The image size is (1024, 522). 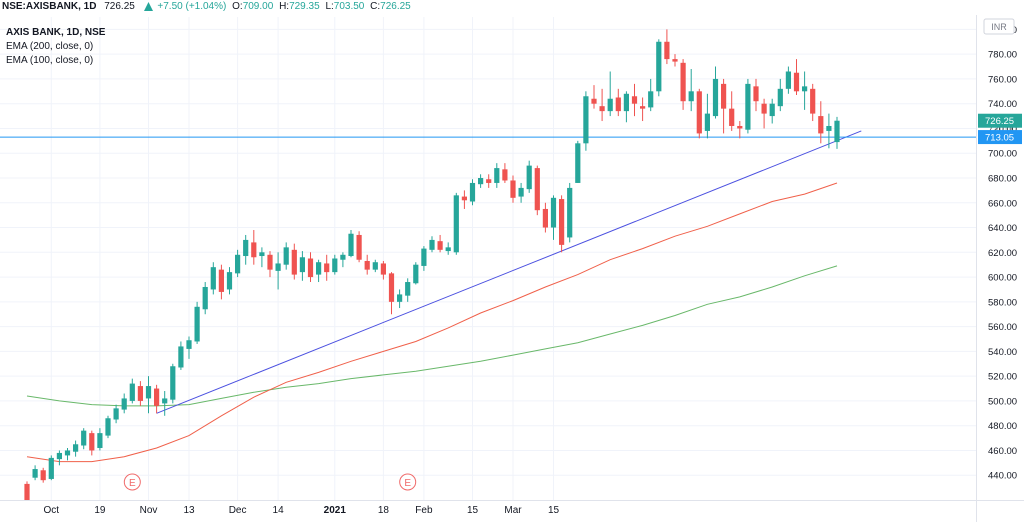 I want to click on line-price-badge-label: 713.05, so click(x=999, y=138).